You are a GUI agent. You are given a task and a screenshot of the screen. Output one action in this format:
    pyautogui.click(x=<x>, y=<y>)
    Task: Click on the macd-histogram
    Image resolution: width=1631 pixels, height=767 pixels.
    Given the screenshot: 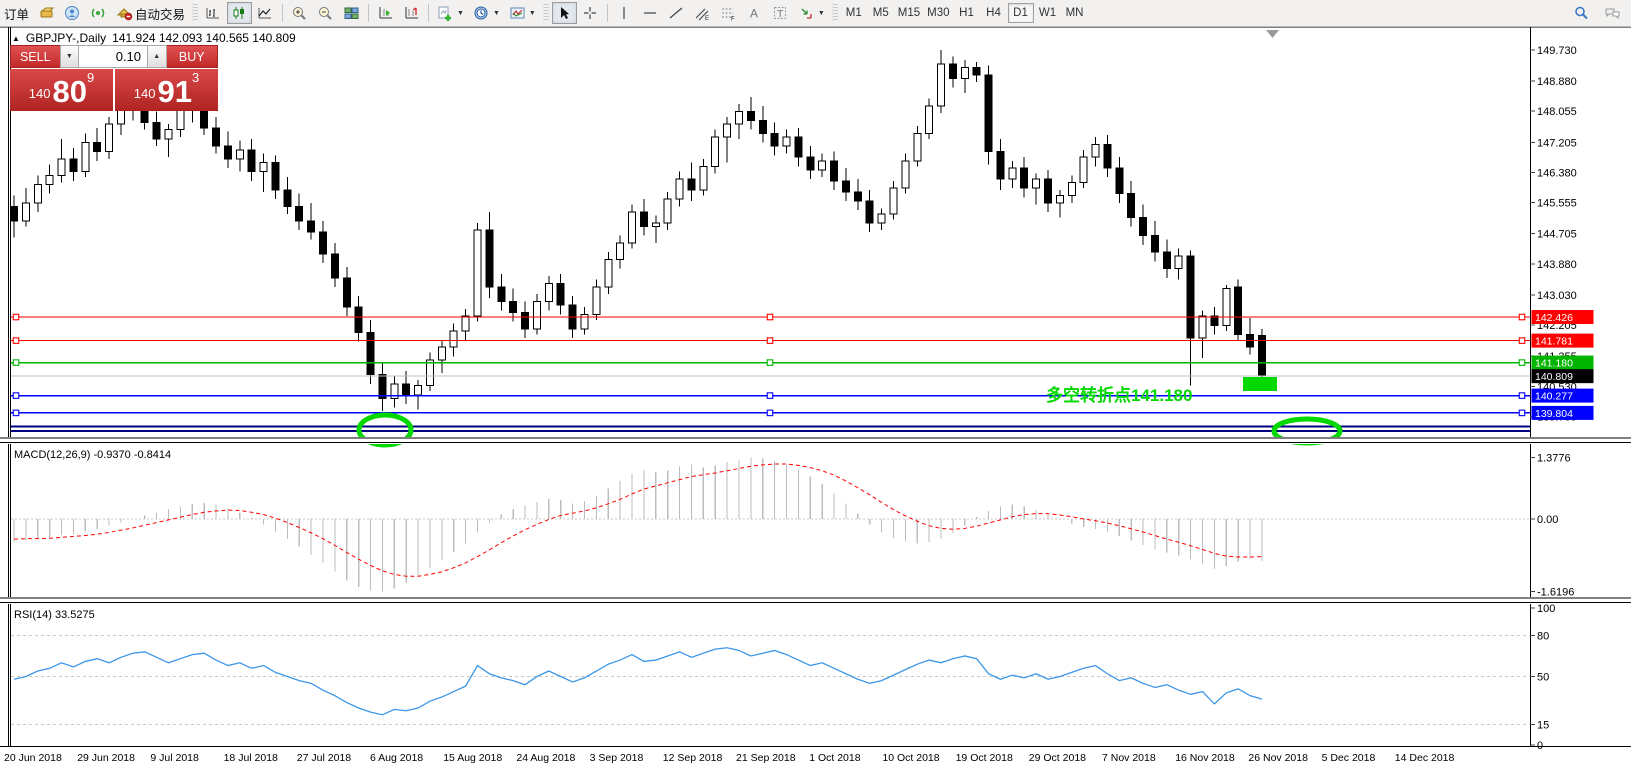 What is the action you would take?
    pyautogui.click(x=638, y=524)
    